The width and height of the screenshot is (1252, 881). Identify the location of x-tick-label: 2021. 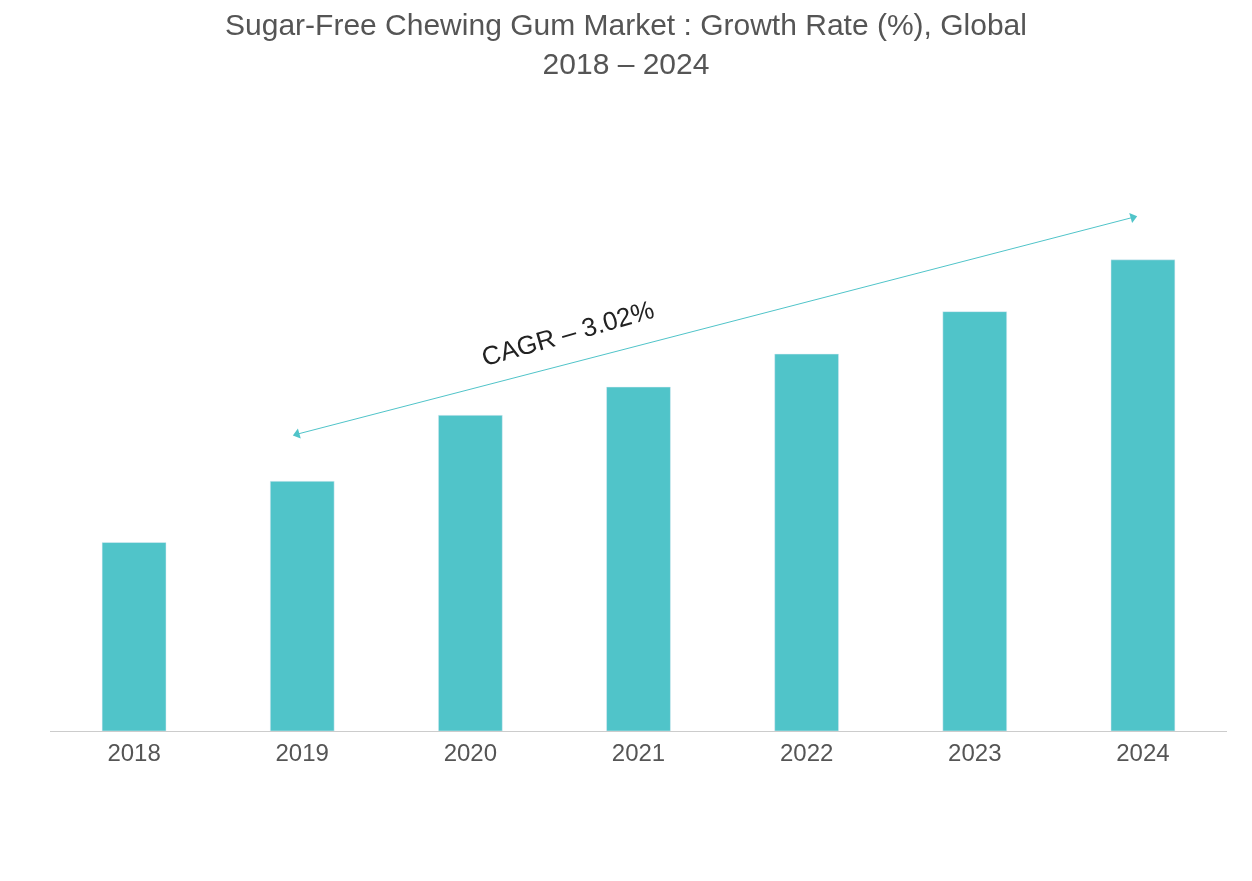
(638, 752).